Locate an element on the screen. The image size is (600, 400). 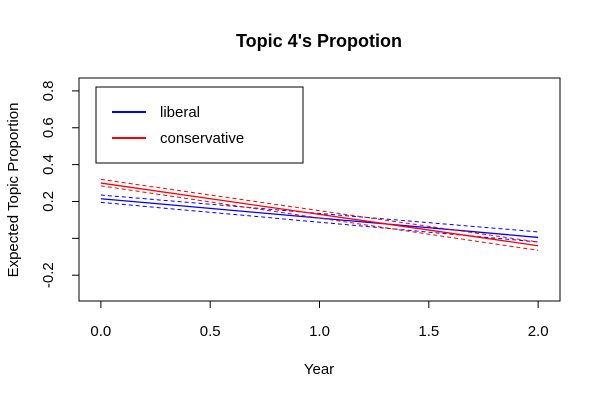
liberal-series-line is located at coordinates (319, 218).